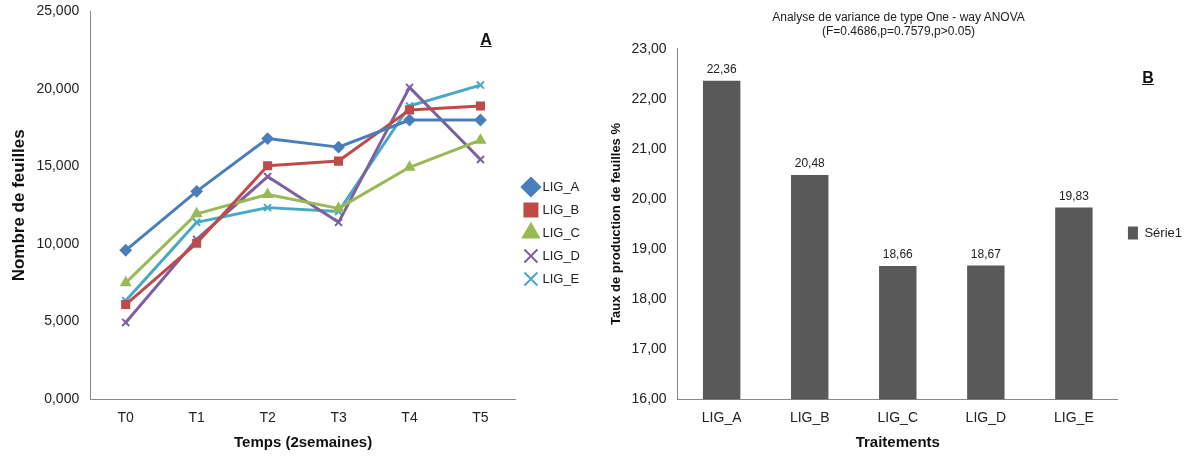  What do you see at coordinates (561, 209) in the screenshot?
I see `legend-label: LIG_B` at bounding box center [561, 209].